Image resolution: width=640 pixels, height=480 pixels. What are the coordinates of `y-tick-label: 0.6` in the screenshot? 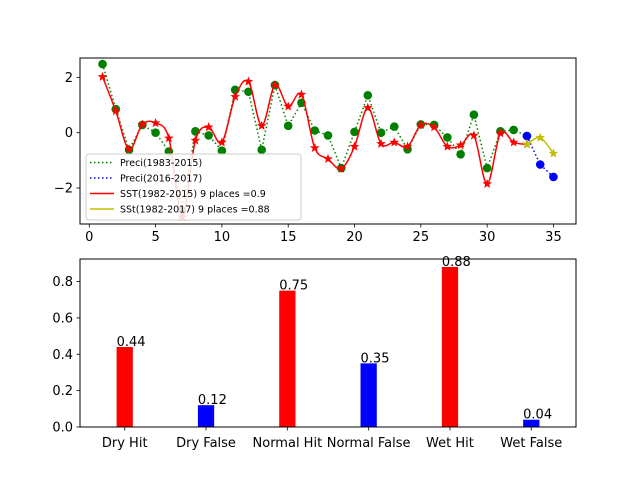 It's located at (62, 318).